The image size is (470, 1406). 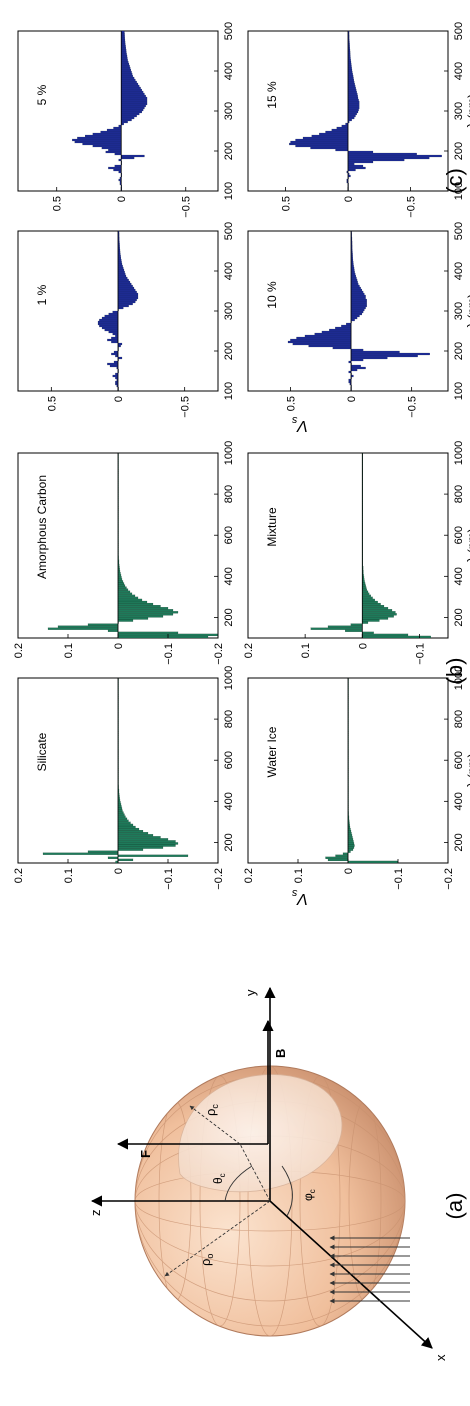 I want to click on phi-c-label: φc, so click(x=309, y=1195).